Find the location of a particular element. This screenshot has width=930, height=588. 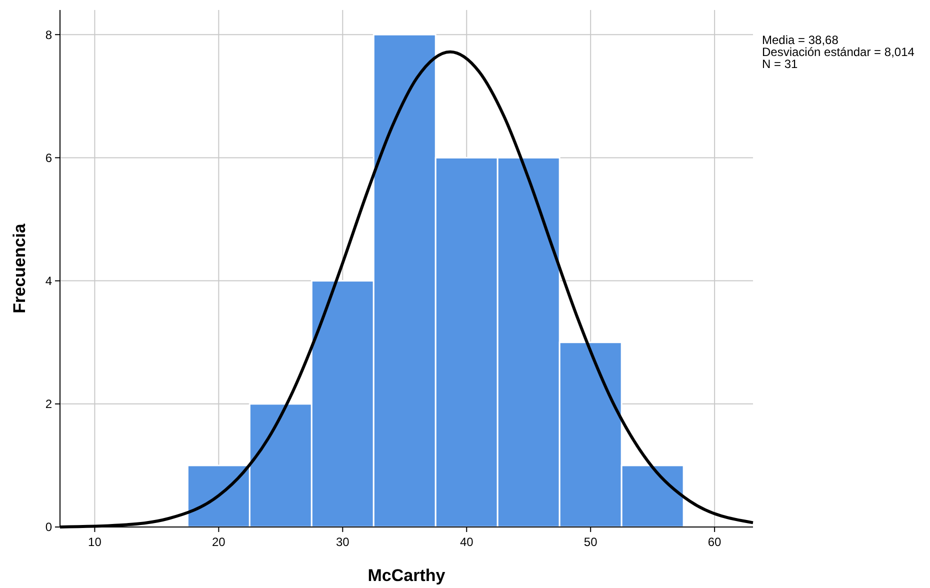

text: Media = 38,68 is located at coordinates (800, 40).